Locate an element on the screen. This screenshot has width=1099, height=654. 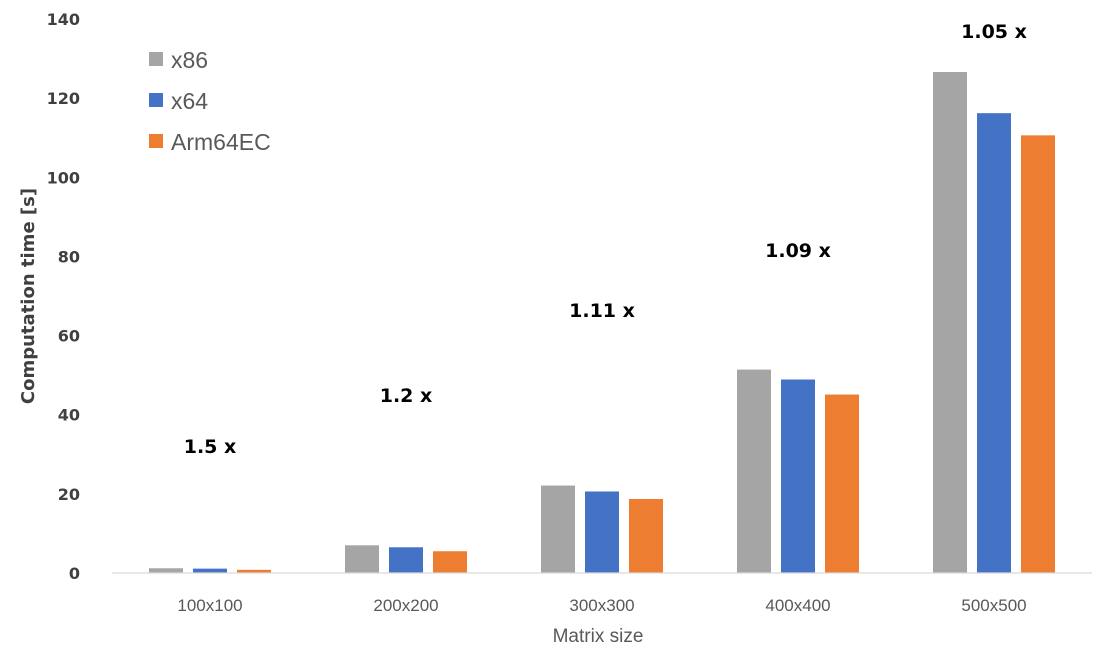
y-tick-label-80: 80 is located at coordinates (69, 256).